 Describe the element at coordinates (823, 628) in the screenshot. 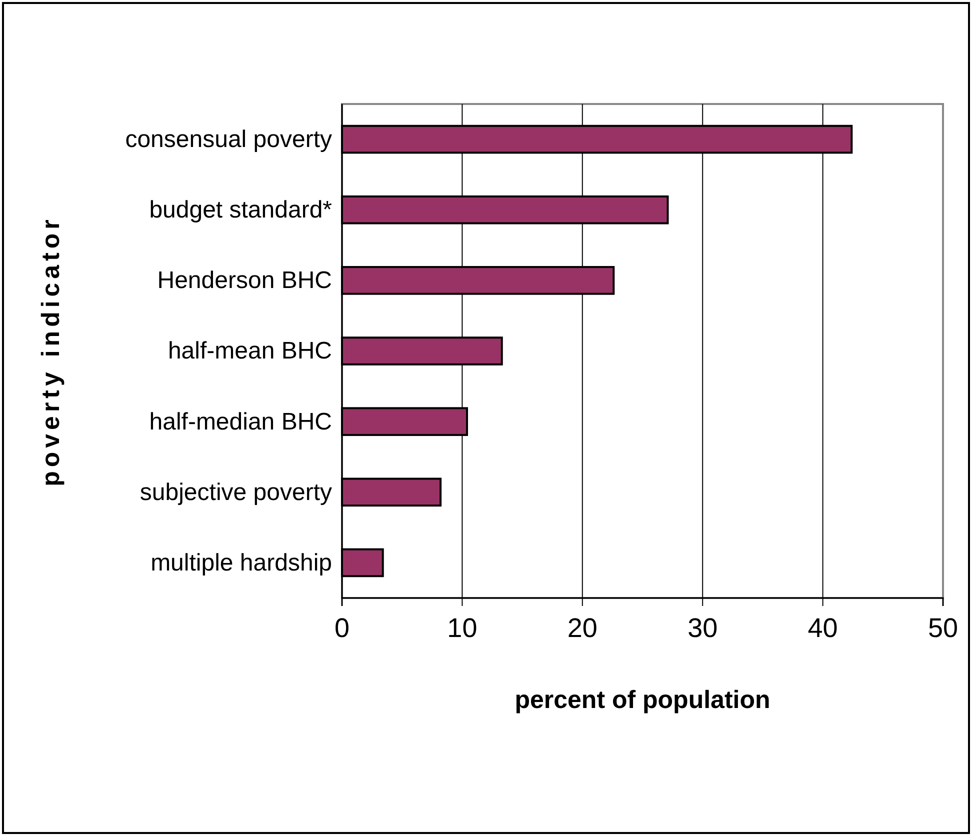

I see `x-tick-label: 40` at that location.